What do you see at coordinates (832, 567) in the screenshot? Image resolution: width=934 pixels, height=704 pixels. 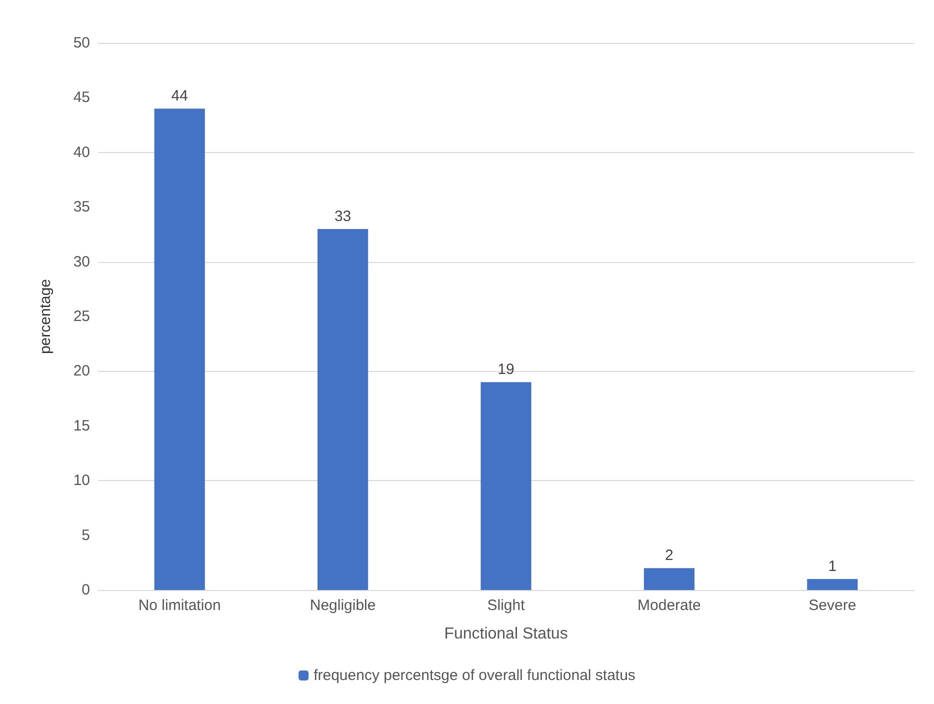 I see `data-label: 1` at bounding box center [832, 567].